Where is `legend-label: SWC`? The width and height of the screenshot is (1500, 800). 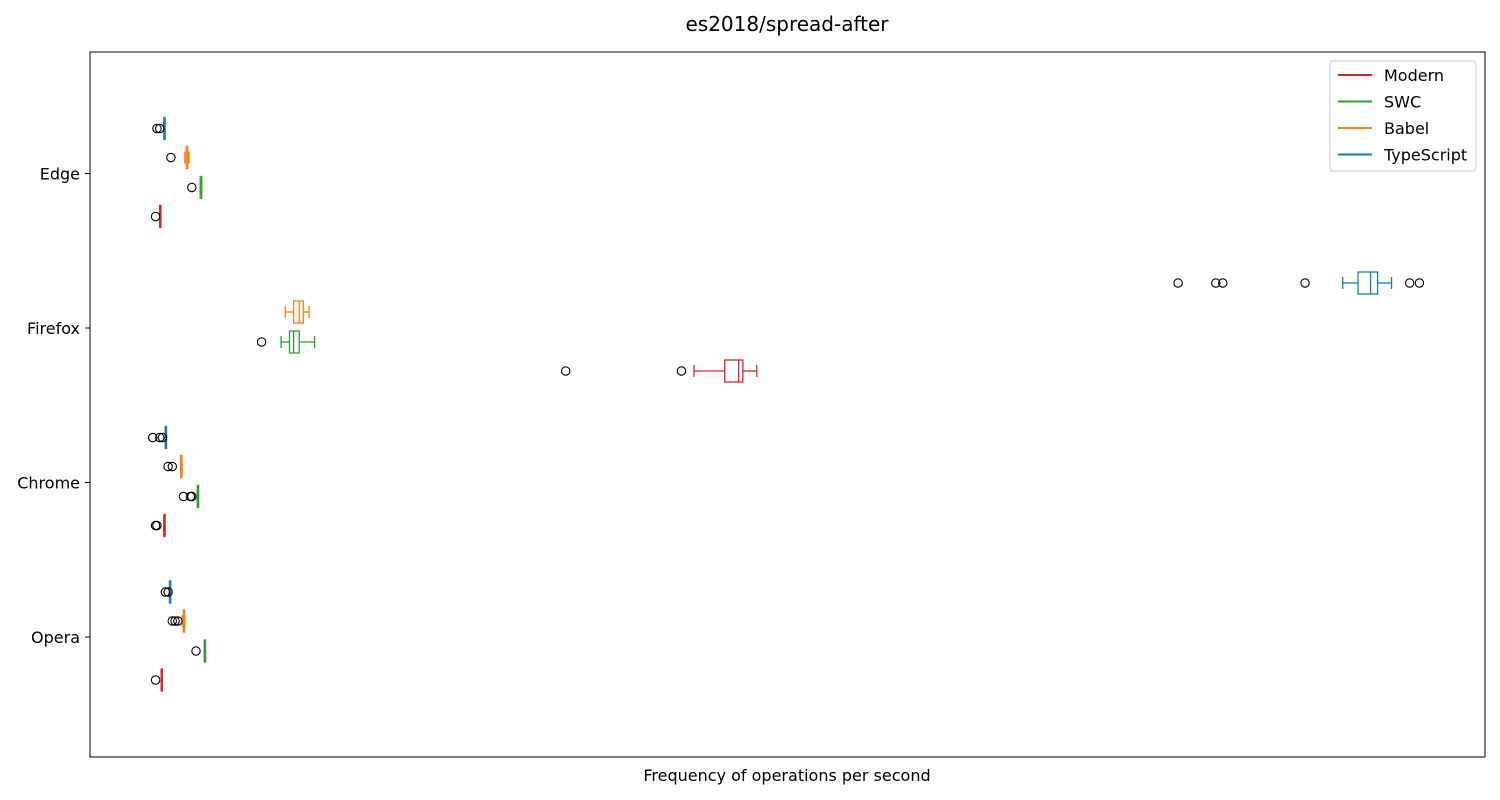 legend-label: SWC is located at coordinates (1402, 102).